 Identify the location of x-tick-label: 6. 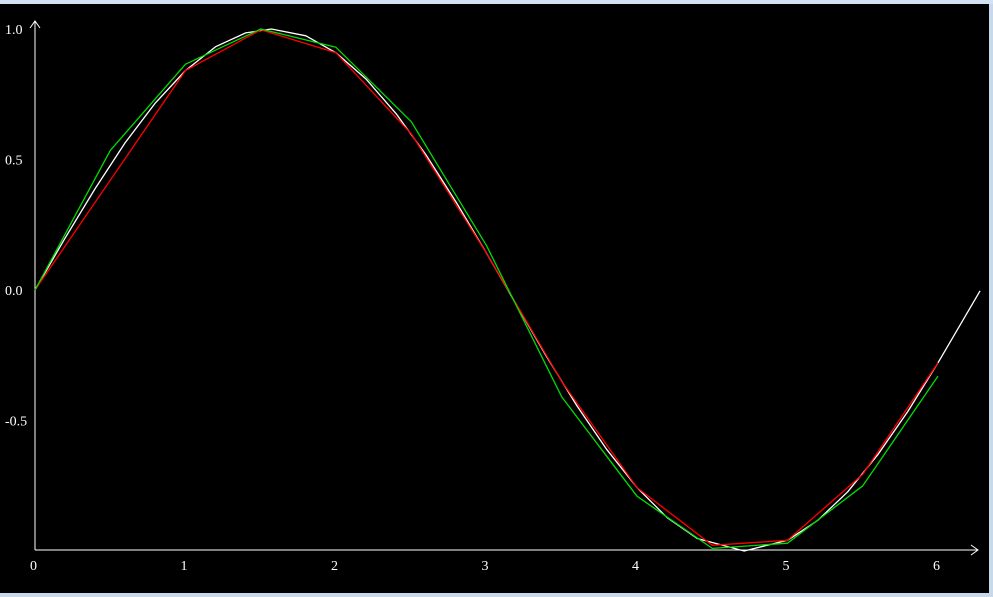
(936, 566).